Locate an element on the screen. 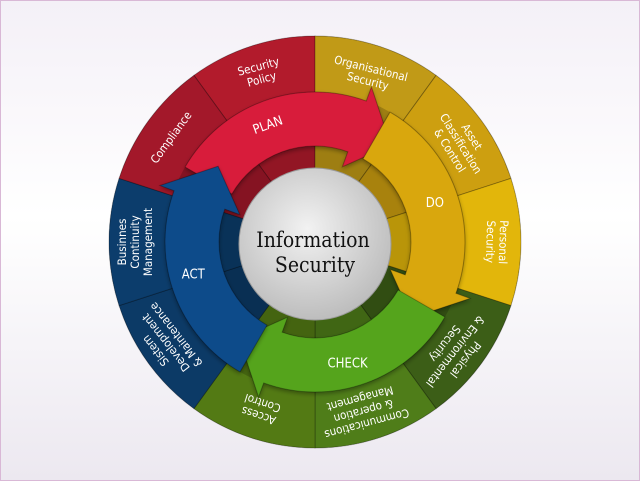  segment-label-line: Security is located at coordinates (490, 241).